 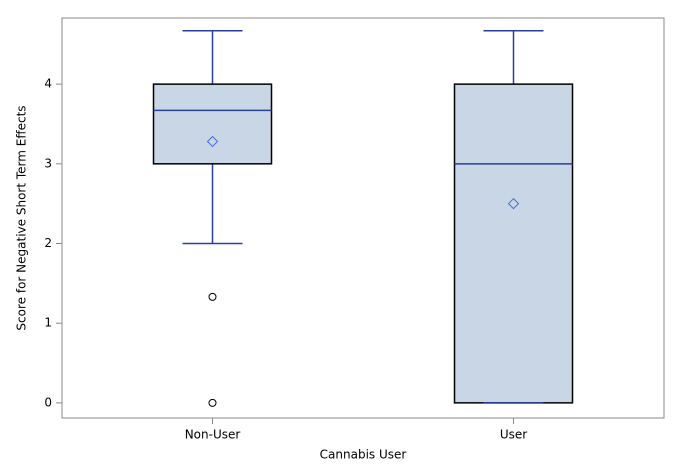 I want to click on x-tick-label: Non-User, so click(x=213, y=435).